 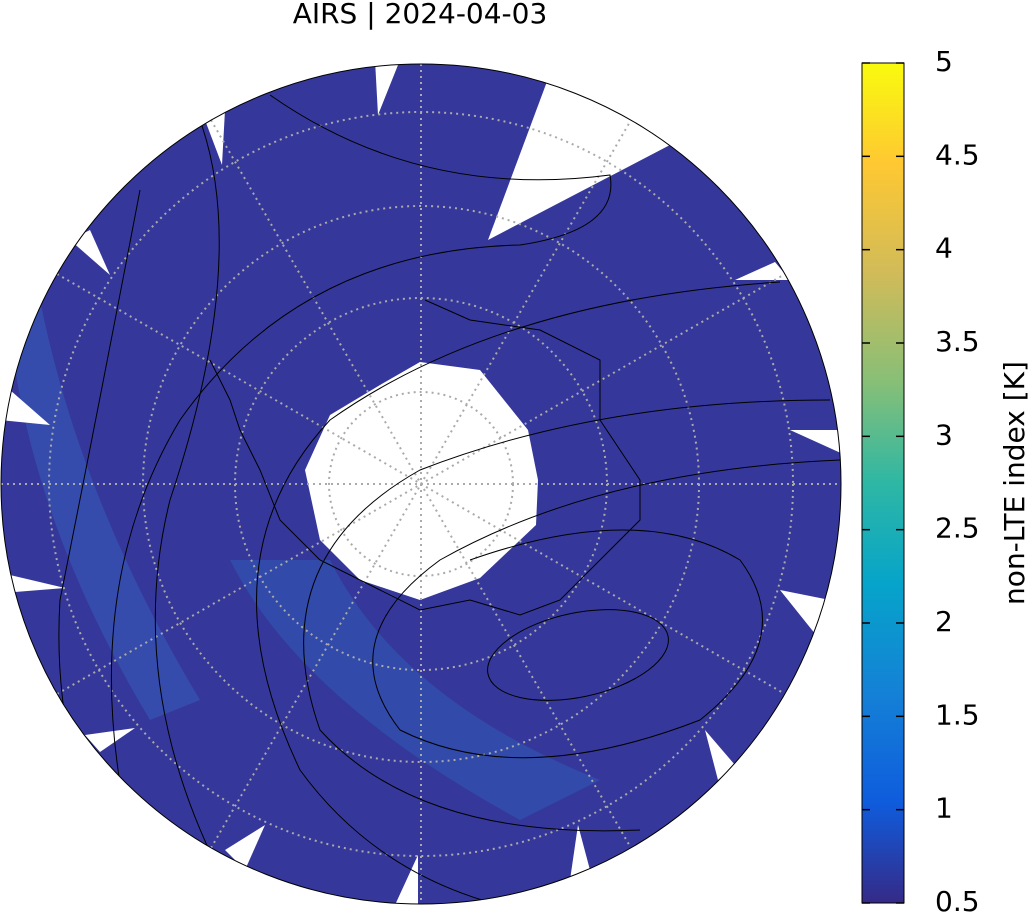 I want to click on chart-title: AIRS | 2024-04-03, so click(x=420, y=15).